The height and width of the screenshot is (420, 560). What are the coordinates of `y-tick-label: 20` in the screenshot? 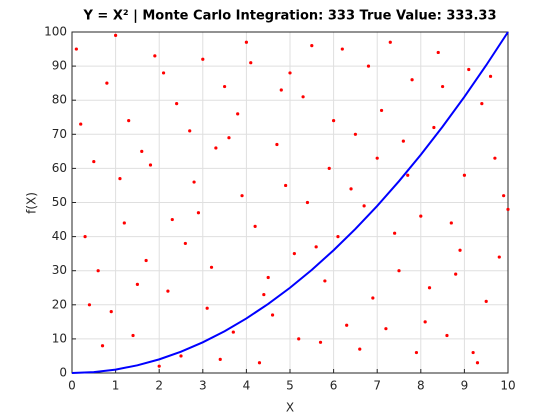 It's located at (59, 304).